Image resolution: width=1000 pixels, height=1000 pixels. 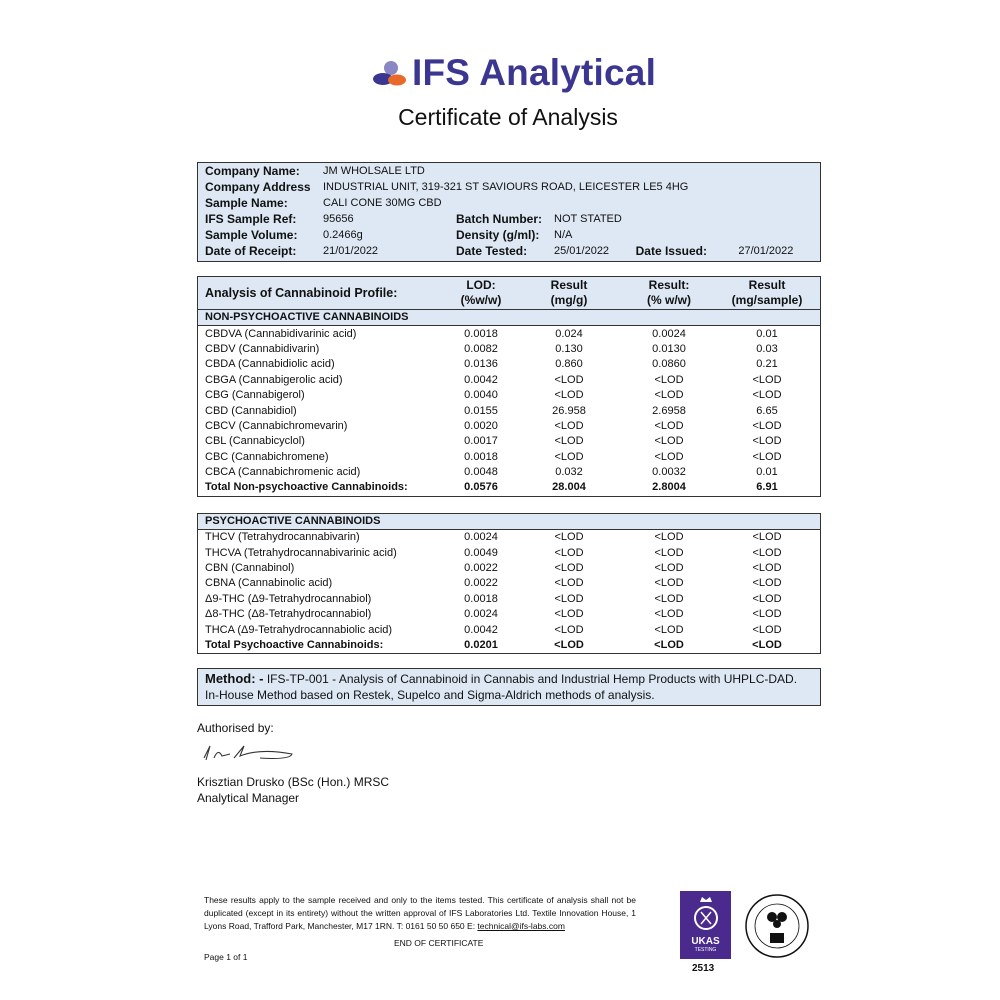 What do you see at coordinates (705, 925) in the screenshot?
I see `ukas-badge: UKAS TESTING` at bounding box center [705, 925].